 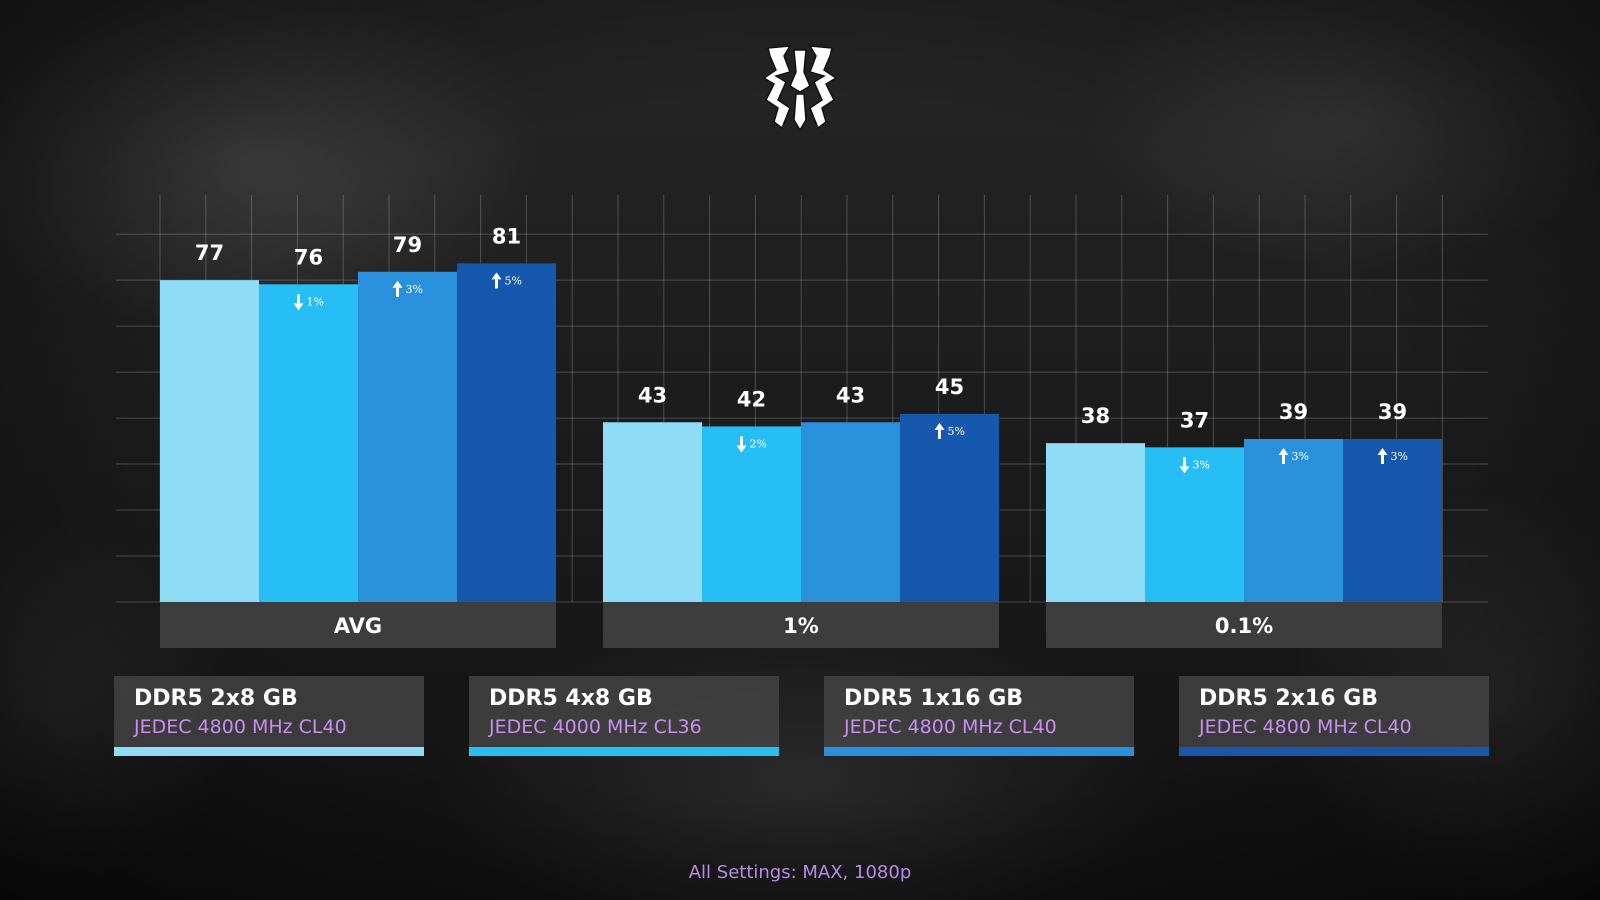 I want to click on bar-value-label: 81, so click(x=506, y=236).